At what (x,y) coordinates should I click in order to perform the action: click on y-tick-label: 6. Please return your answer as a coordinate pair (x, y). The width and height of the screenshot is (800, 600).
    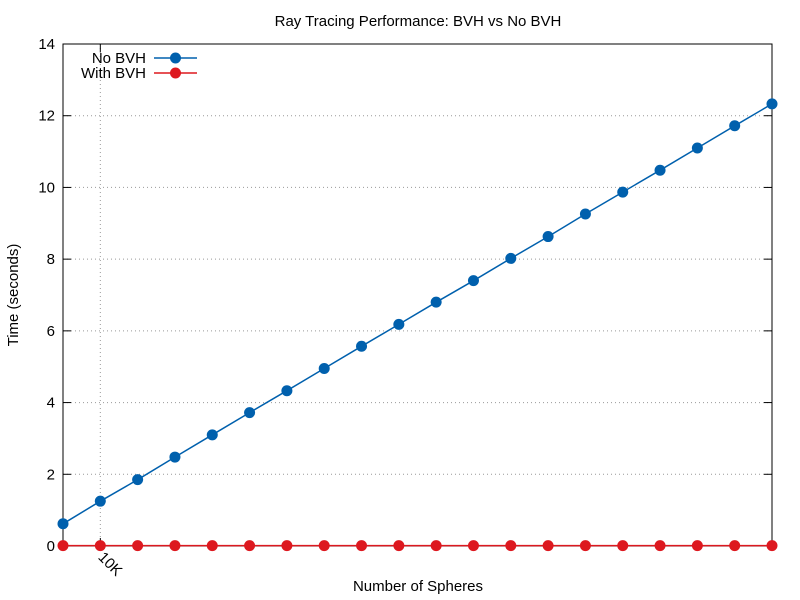
    Looking at the image, I should click on (51, 331).